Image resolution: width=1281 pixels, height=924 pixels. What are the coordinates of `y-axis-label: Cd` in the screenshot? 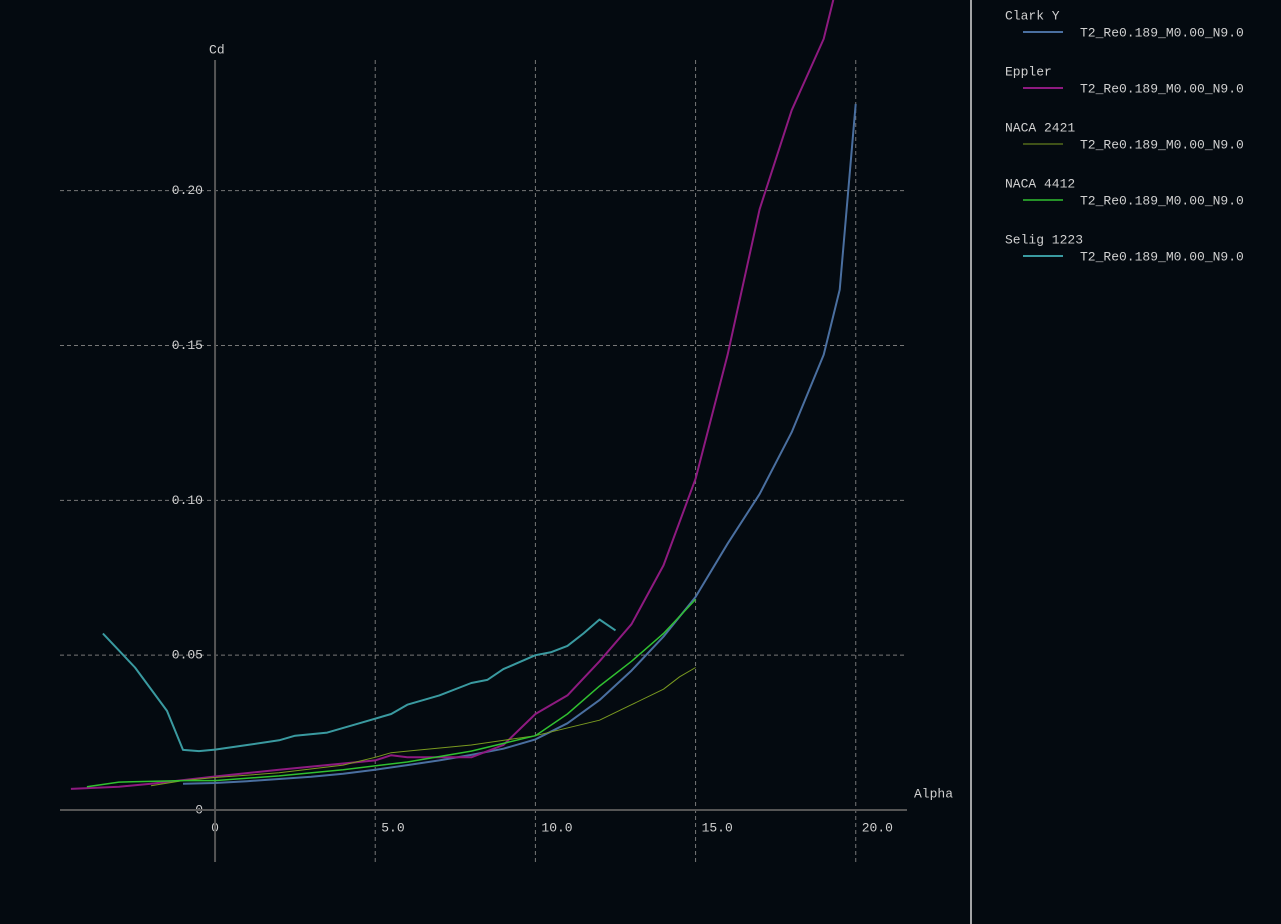 It's located at (217, 49).